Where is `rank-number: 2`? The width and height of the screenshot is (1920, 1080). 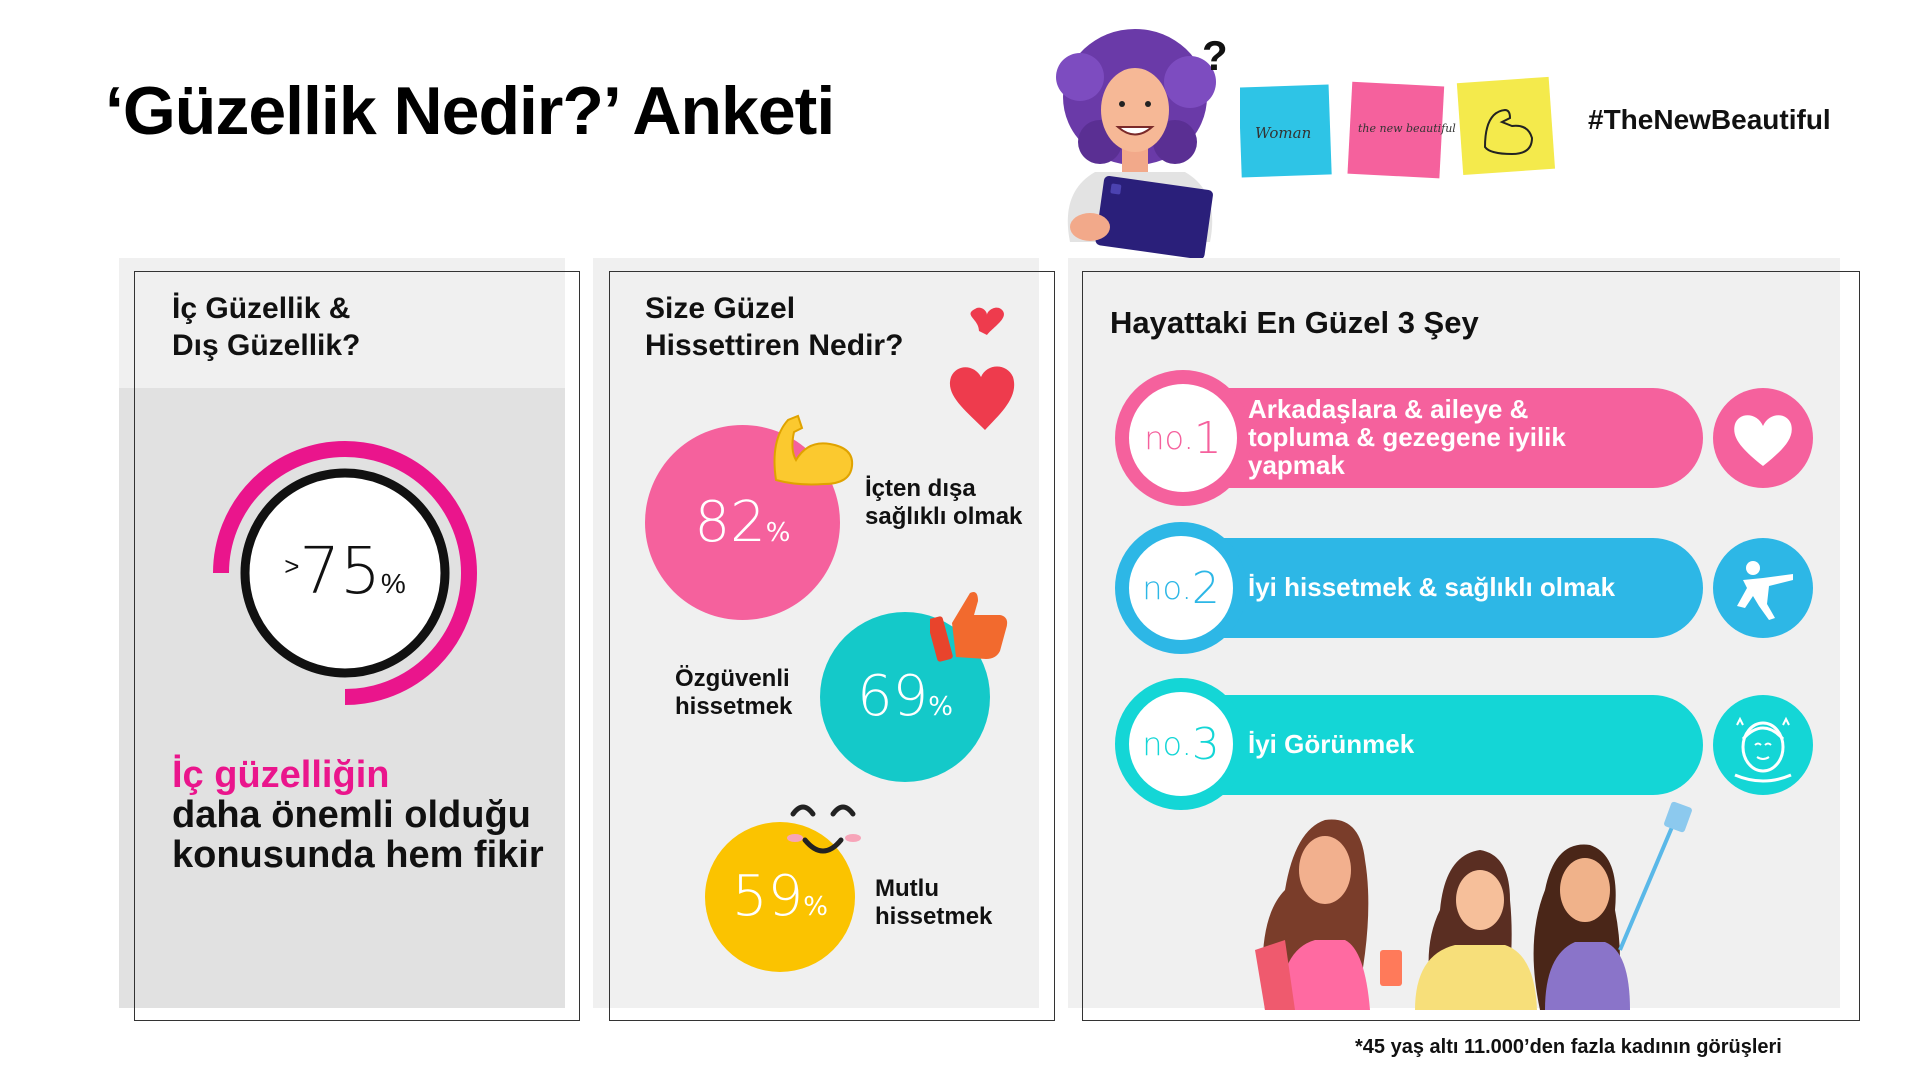 rank-number: 2 is located at coordinates (1205, 588).